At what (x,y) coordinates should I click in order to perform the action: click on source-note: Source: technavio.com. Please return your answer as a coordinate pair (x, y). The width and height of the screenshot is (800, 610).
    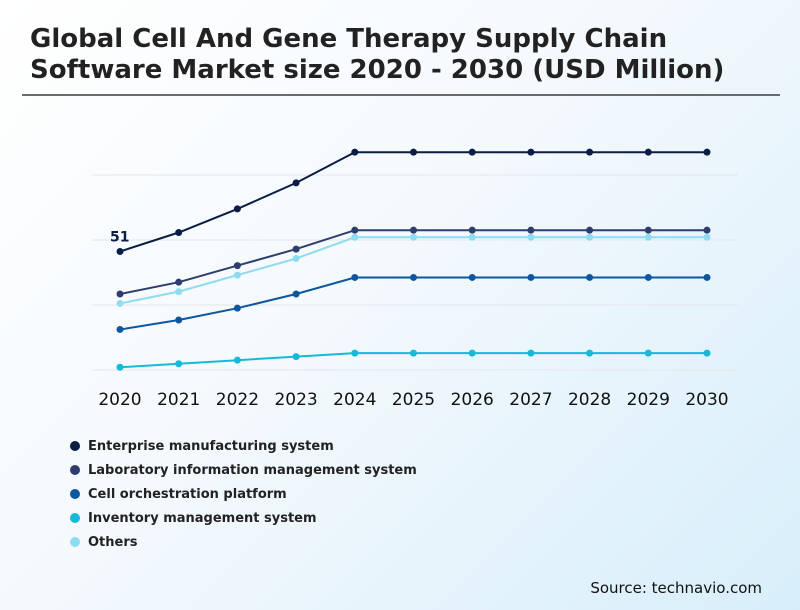
    Looking at the image, I should click on (676, 588).